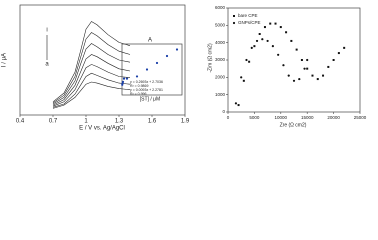 Image resolution: width=378 pixels, height=240 pixels. What do you see at coordinates (139, 86) in the screenshot?
I see `annotation: R² = 0.9869` at bounding box center [139, 86].